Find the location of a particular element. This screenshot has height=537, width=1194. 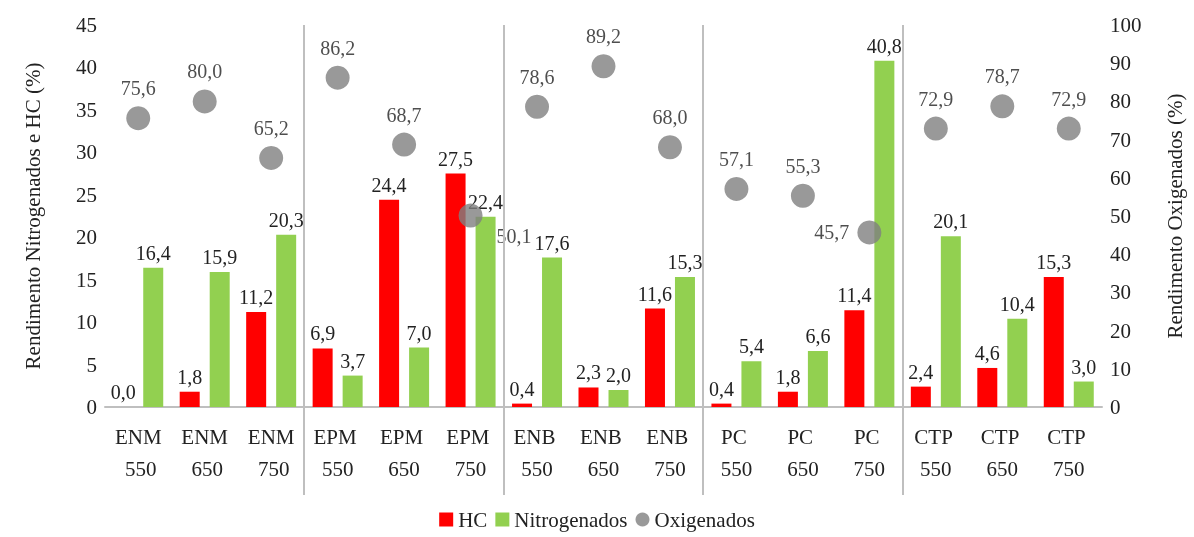

data-label: 11,2 is located at coordinates (256, 296).